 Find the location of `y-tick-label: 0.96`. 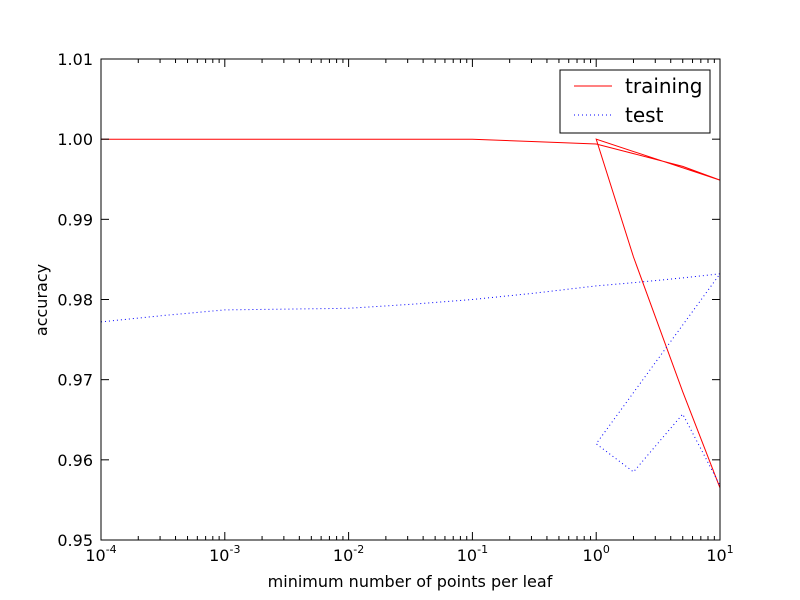

y-tick-label: 0.96 is located at coordinates (75, 460).